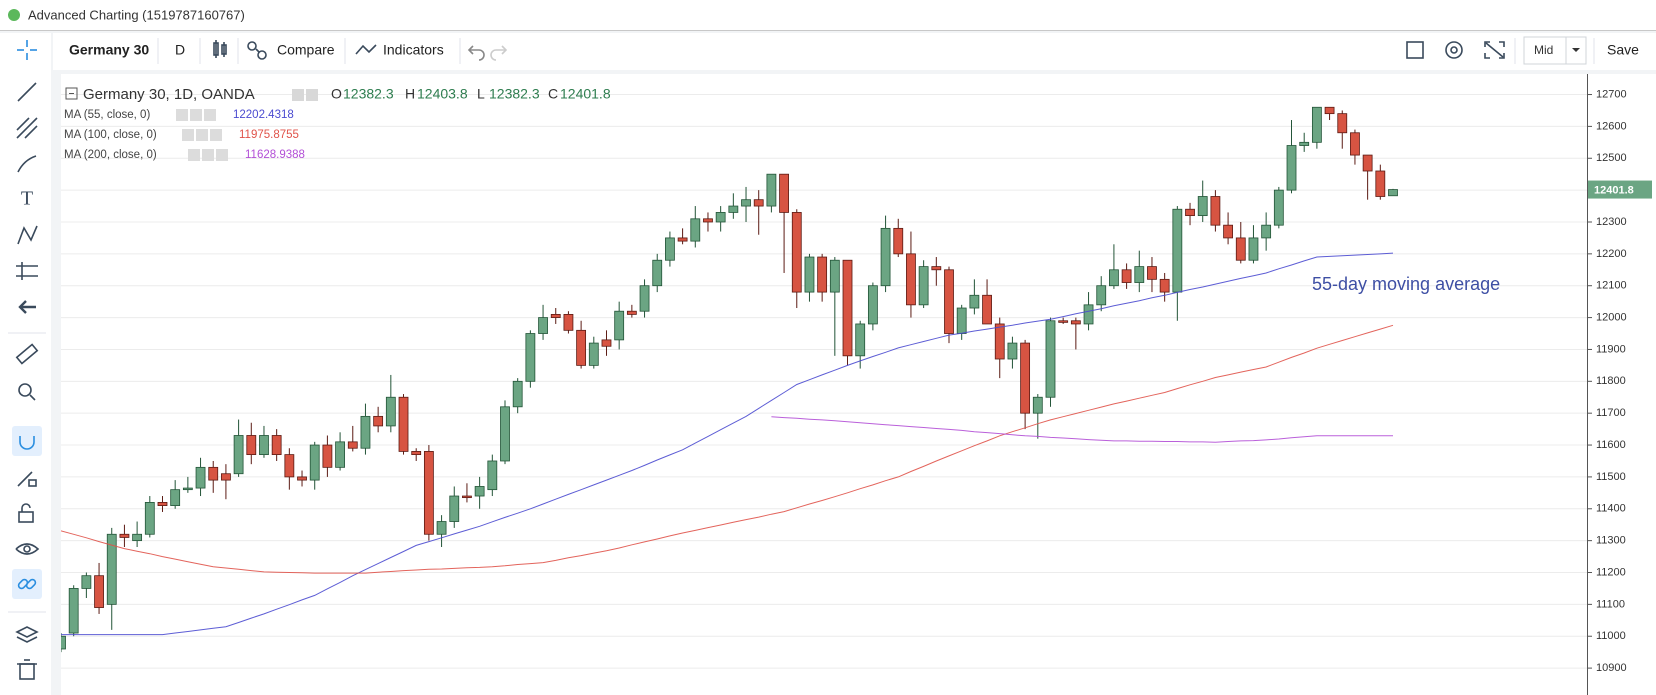  I want to click on ruler-tool, so click(27, 354).